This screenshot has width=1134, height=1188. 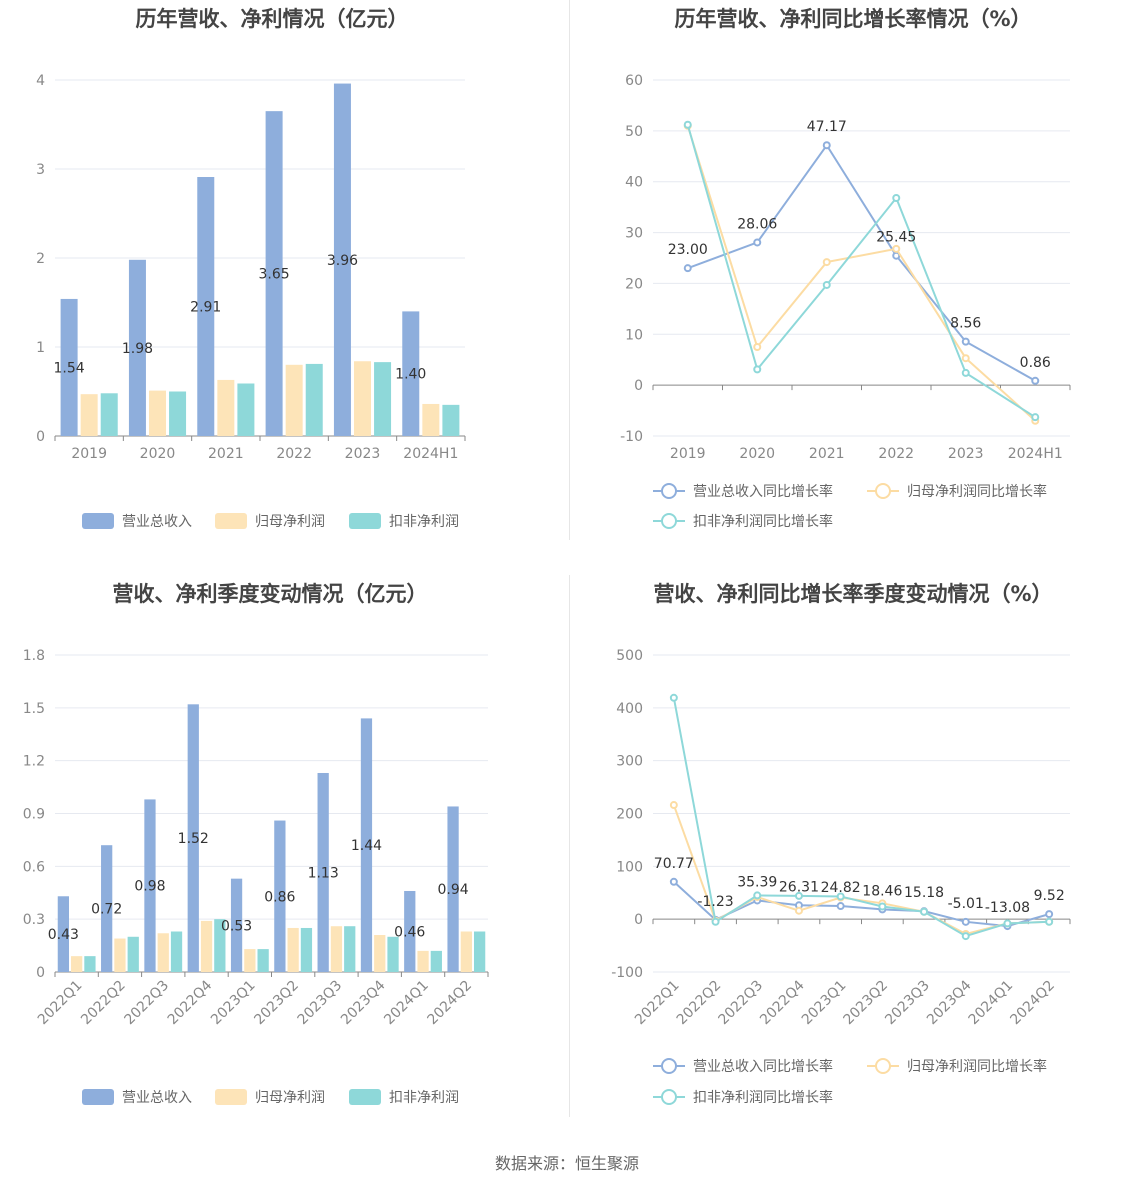 What do you see at coordinates (634, 335) in the screenshot?
I see `y-tick-label: 10` at bounding box center [634, 335].